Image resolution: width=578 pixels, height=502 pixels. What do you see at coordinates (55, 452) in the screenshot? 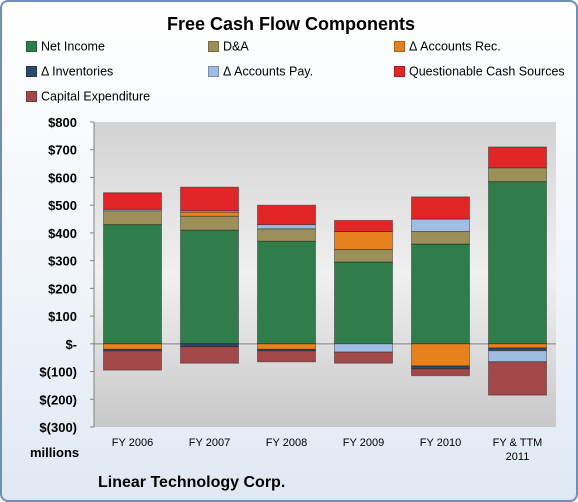
I see `units-label: millions` at bounding box center [55, 452].